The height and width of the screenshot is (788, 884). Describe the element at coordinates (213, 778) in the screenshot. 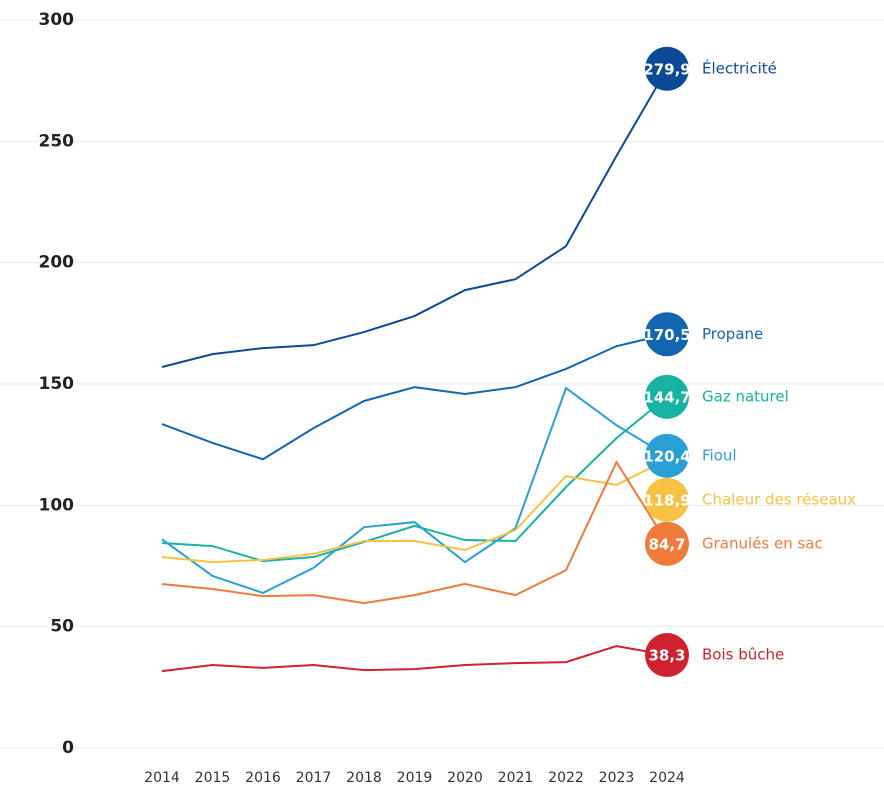

I see `x-tick-label: 2015` at that location.